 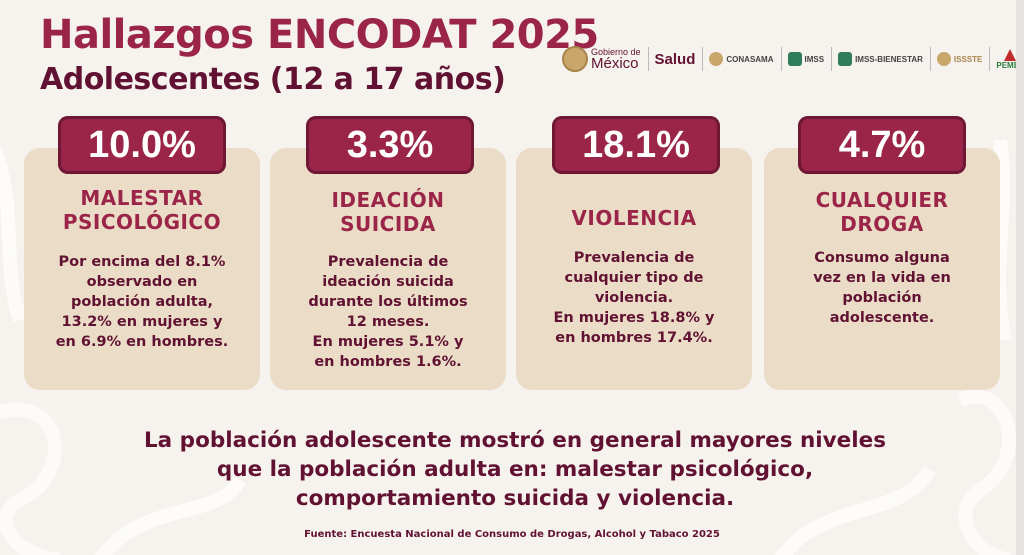 I want to click on imss-bienestar-logo: IMSS-BIENESTAR, so click(x=884, y=59).